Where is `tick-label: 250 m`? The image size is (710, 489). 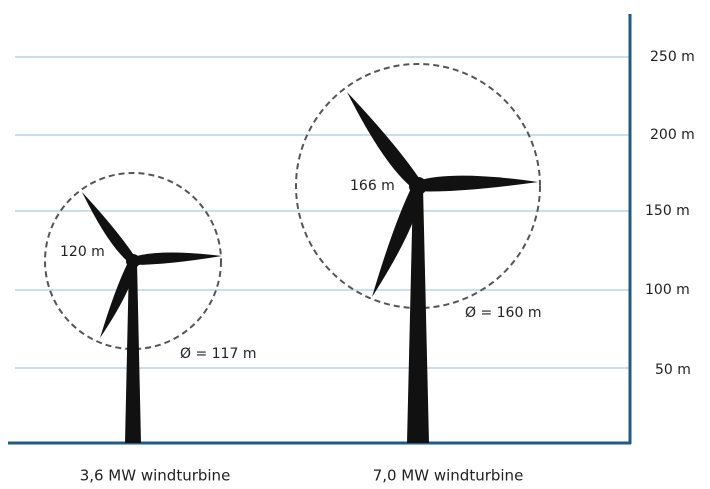 tick-label: 250 m is located at coordinates (672, 57).